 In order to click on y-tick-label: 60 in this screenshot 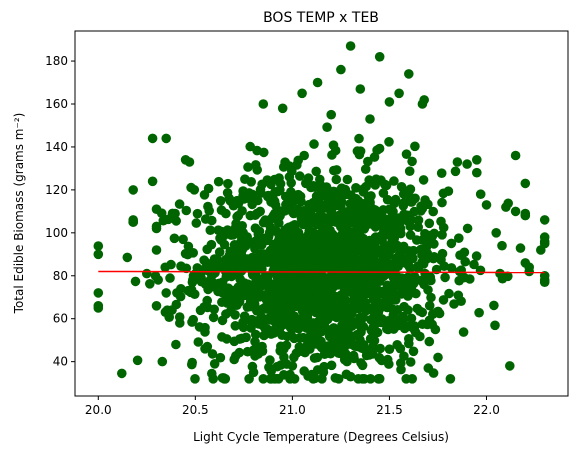, I will do `click(60, 319)`.